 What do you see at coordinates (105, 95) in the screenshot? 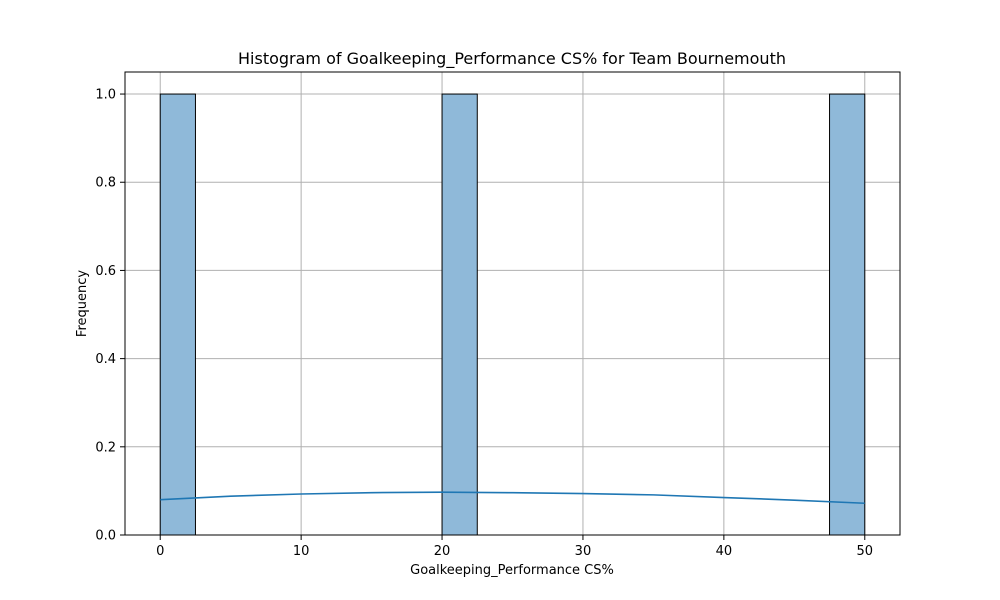
I see `y-tick-label: 1.0` at bounding box center [105, 95].